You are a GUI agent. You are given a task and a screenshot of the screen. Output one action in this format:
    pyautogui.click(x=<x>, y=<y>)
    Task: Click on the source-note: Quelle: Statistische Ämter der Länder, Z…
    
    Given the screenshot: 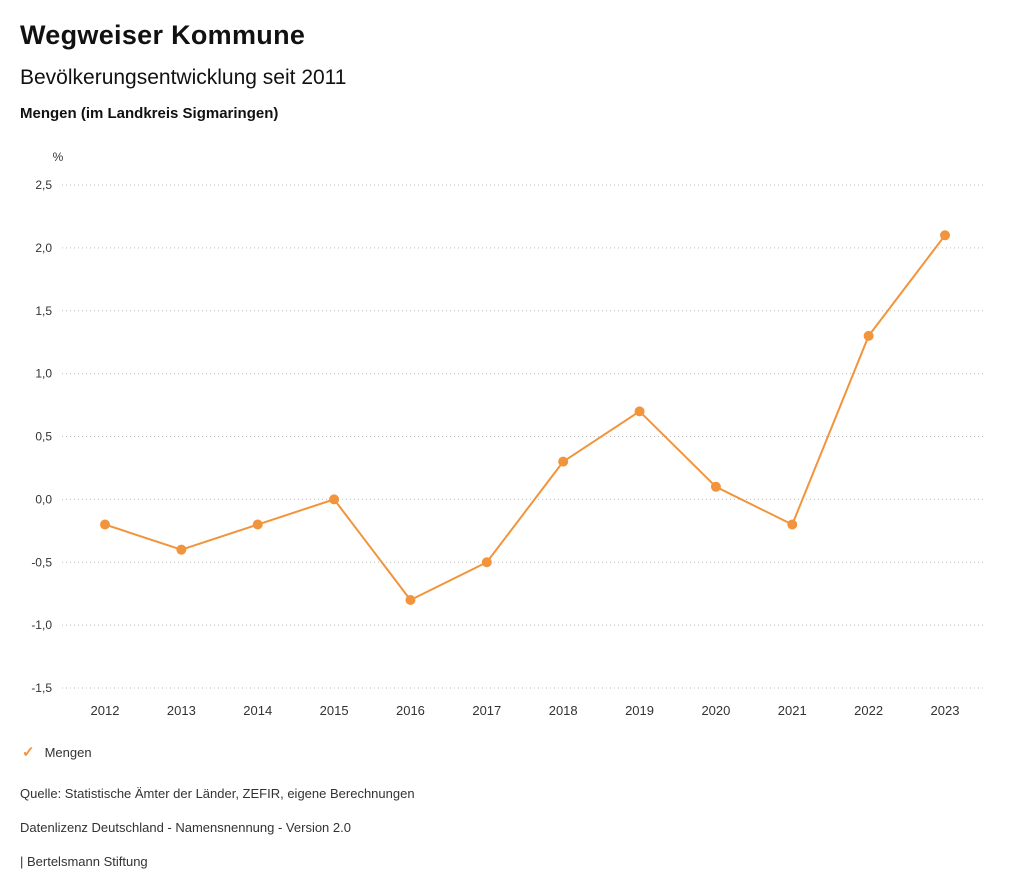 What is the action you would take?
    pyautogui.click(x=217, y=793)
    